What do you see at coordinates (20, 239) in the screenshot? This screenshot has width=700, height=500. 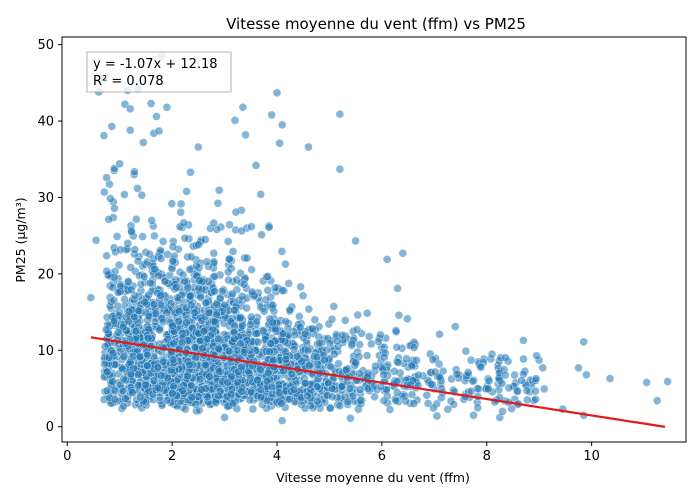 I see `y-axis-label: PM25 (µg/m³)` at bounding box center [20, 239].